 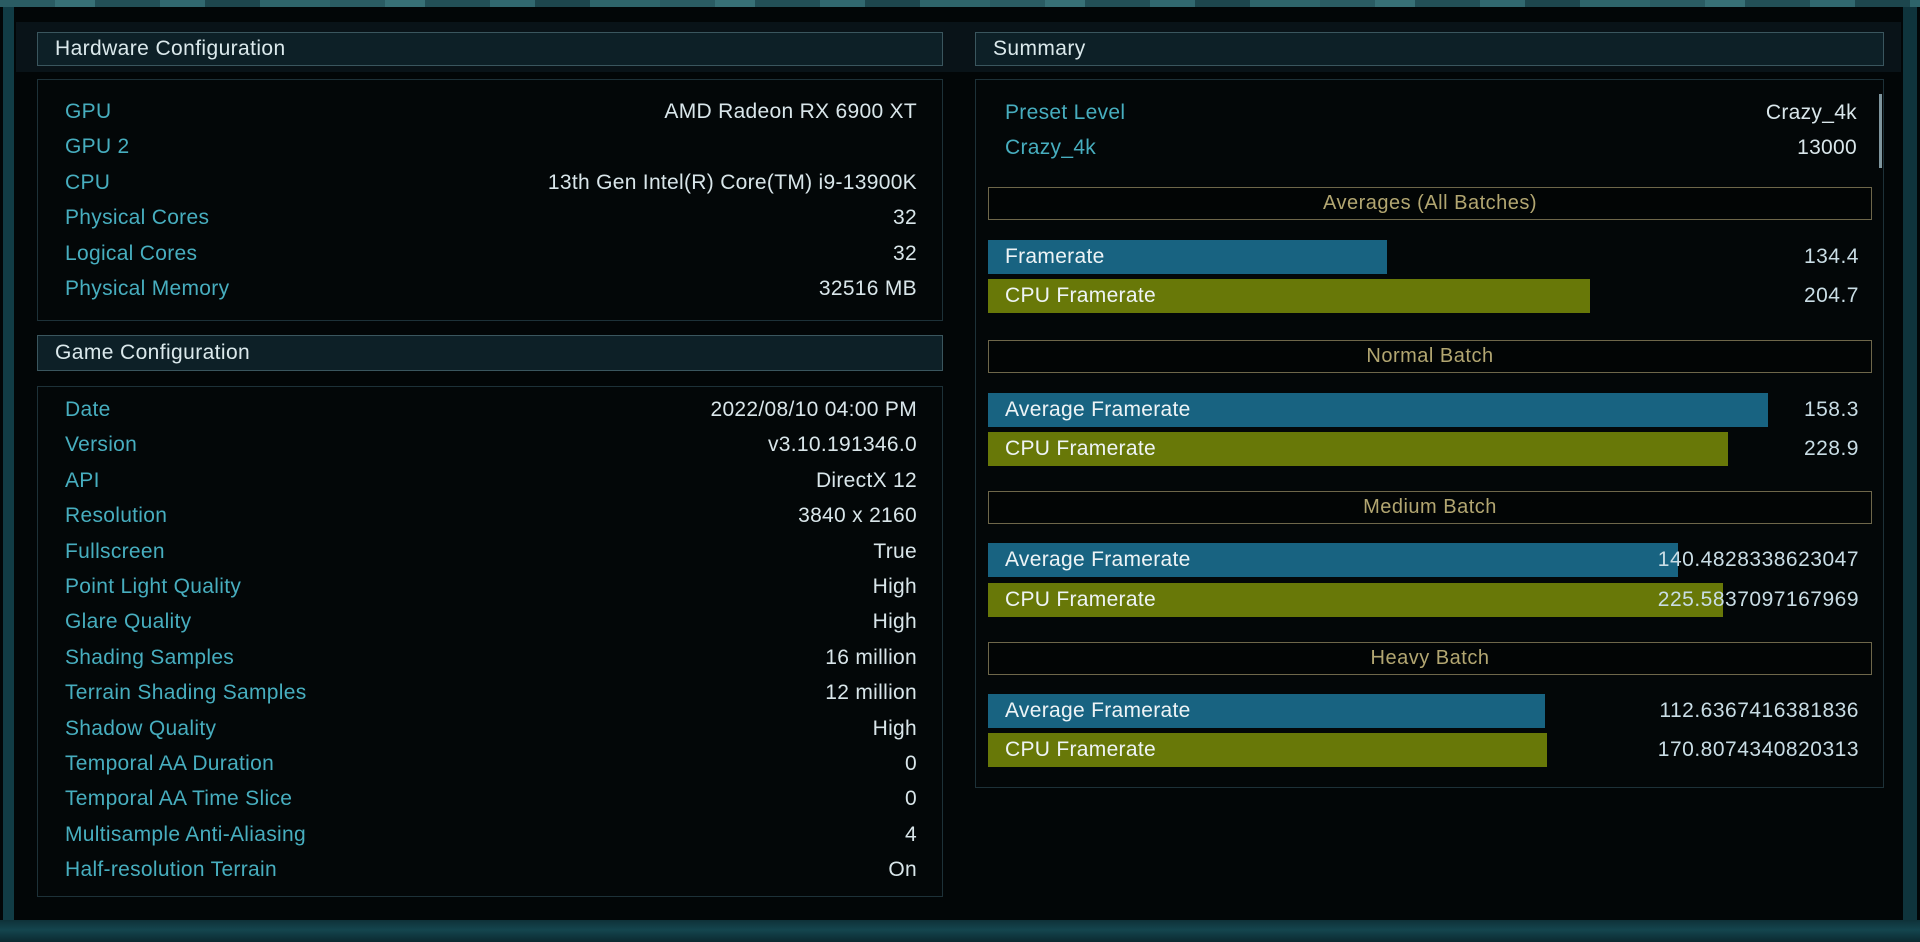 I want to click on bar-value: 158.3, so click(x=1831, y=409).